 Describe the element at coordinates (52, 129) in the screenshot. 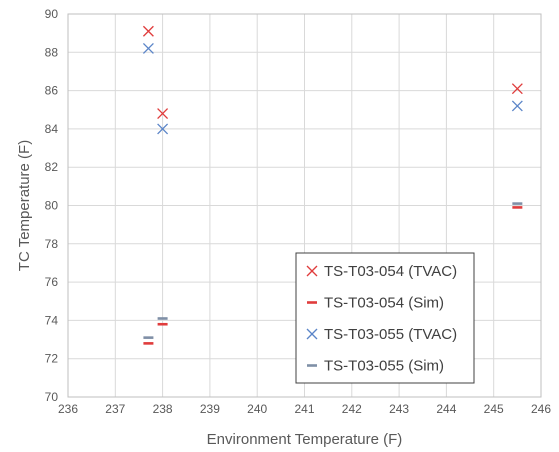

I see `y-tick-label: 84` at that location.